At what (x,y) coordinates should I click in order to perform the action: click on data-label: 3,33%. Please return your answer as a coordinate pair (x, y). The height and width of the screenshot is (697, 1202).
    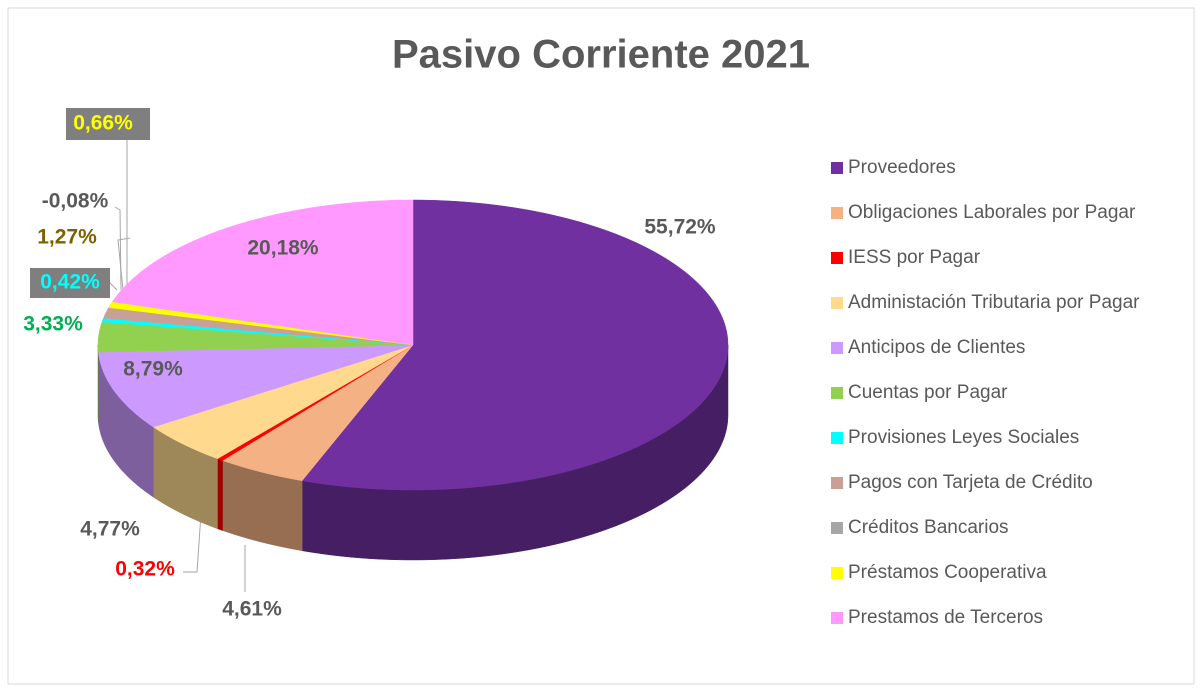
    Looking at the image, I should click on (53, 324).